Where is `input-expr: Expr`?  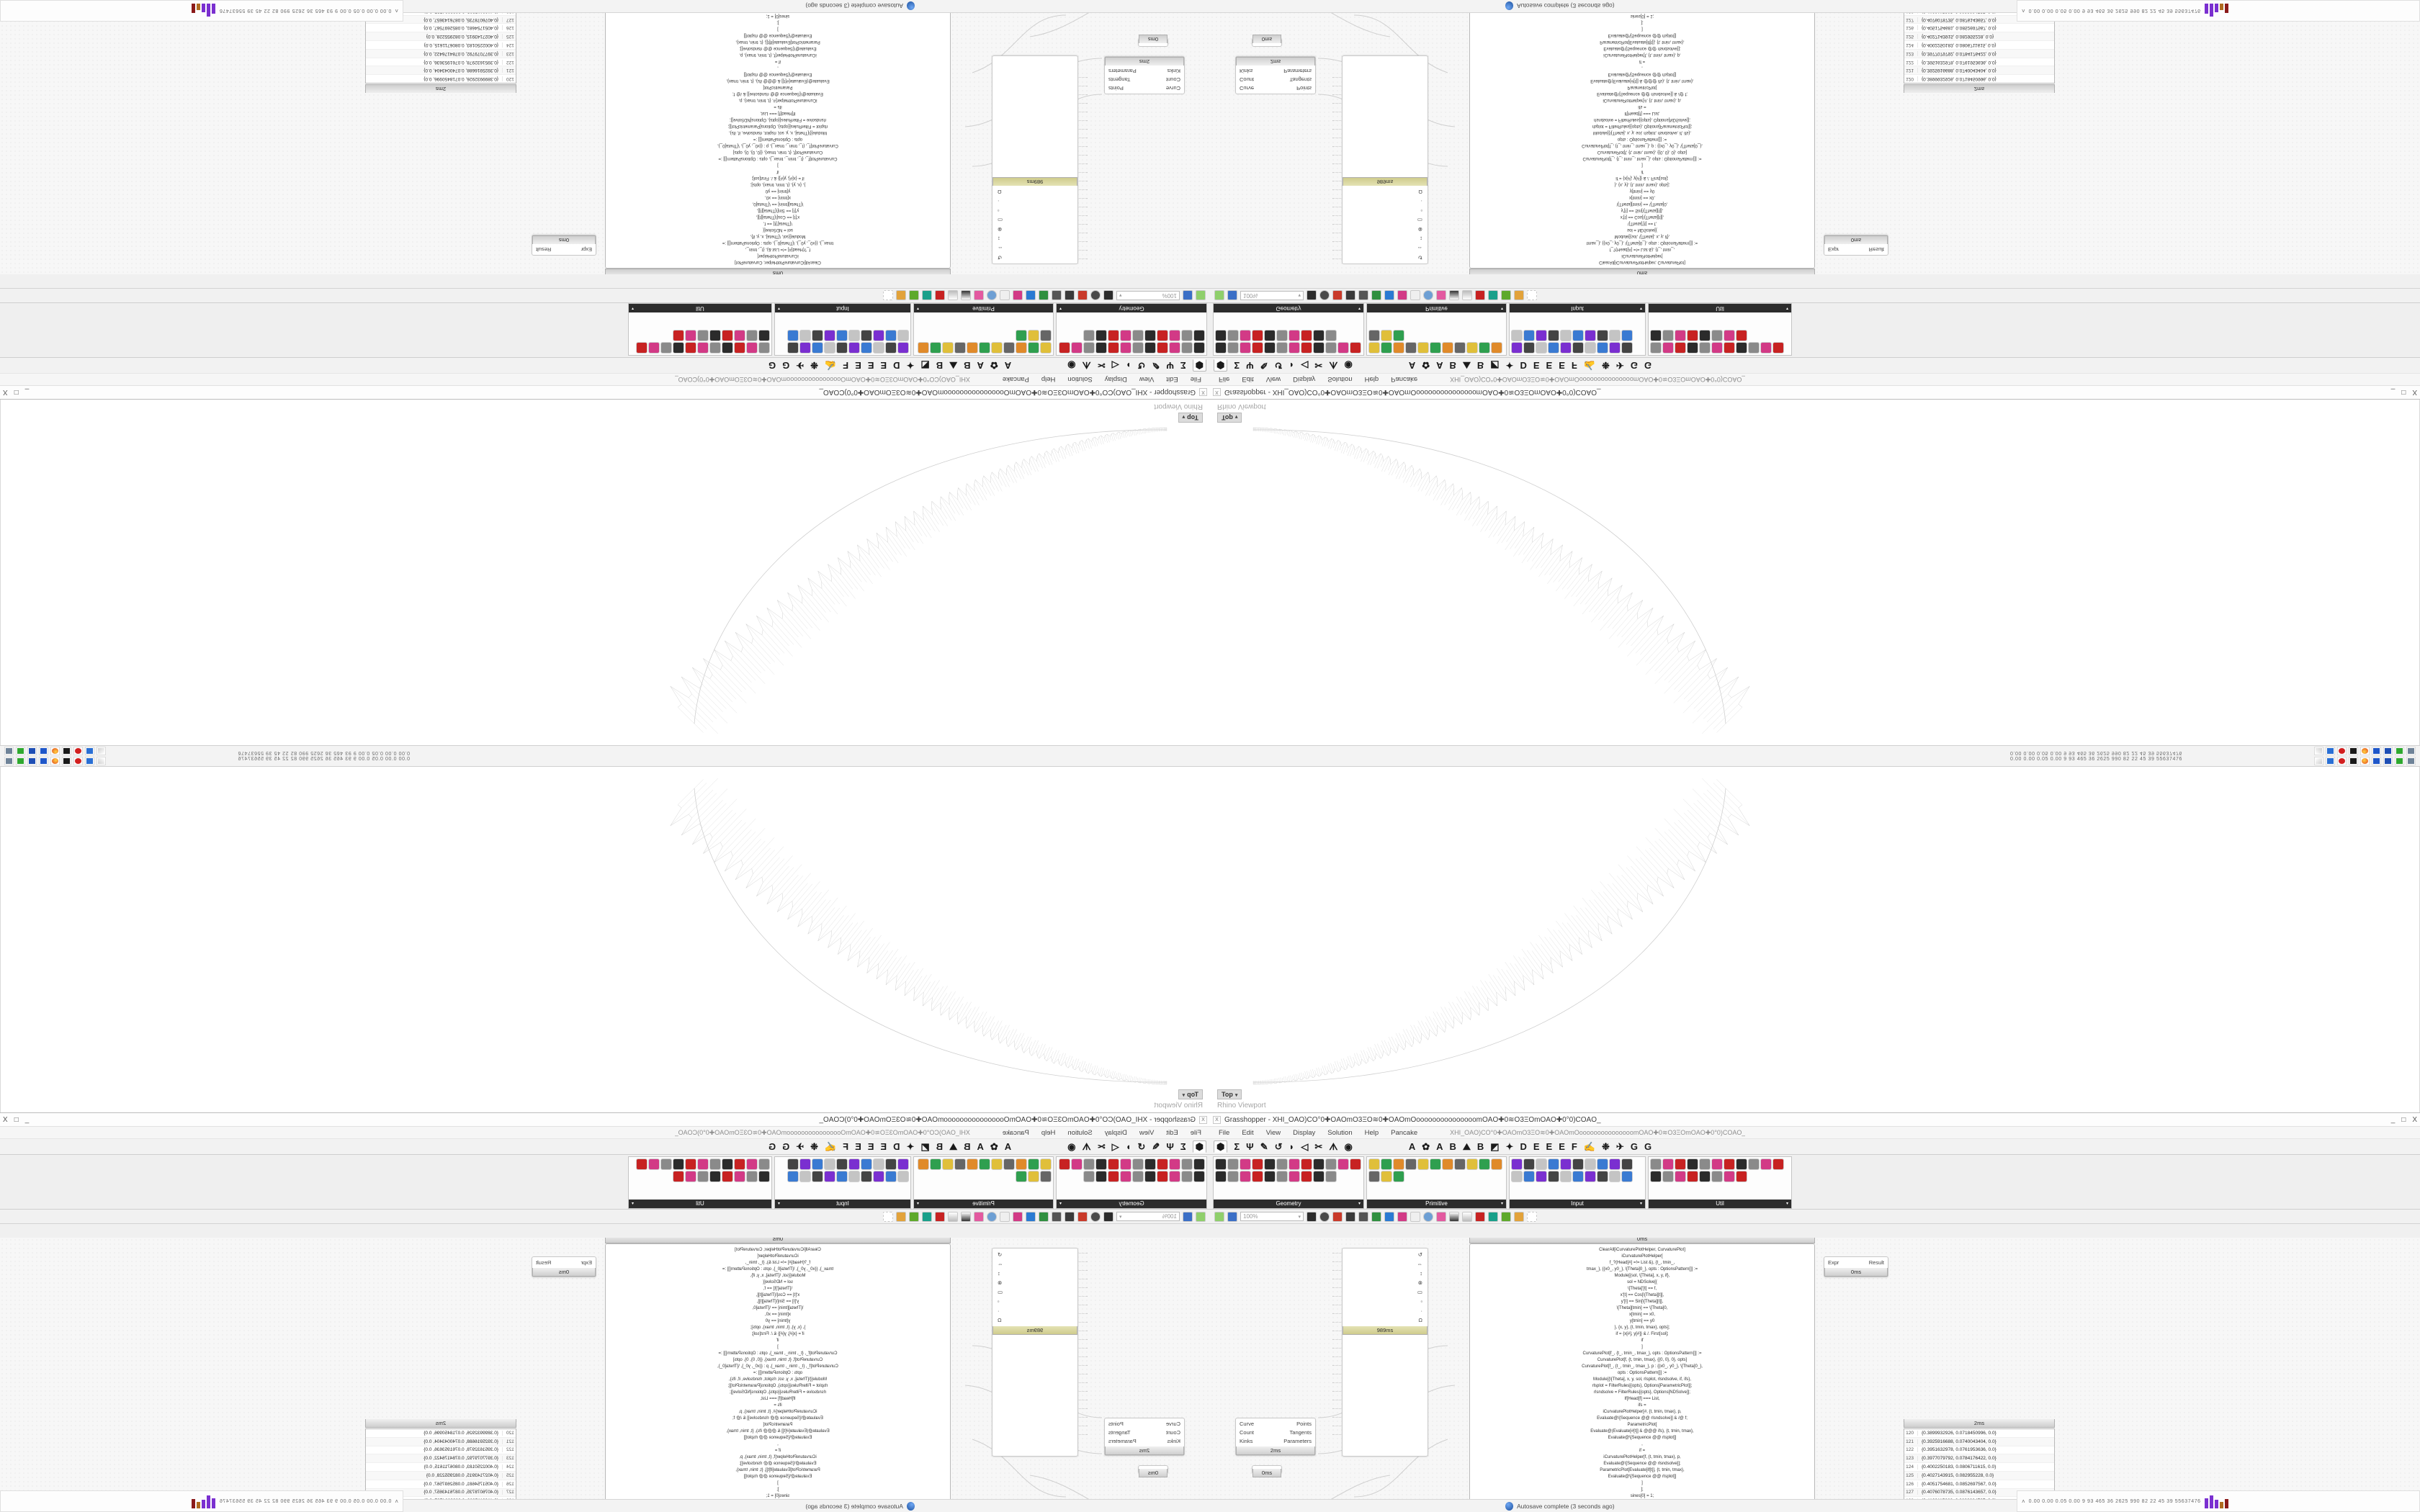
input-expr: Expr is located at coordinates (1833, 1262).